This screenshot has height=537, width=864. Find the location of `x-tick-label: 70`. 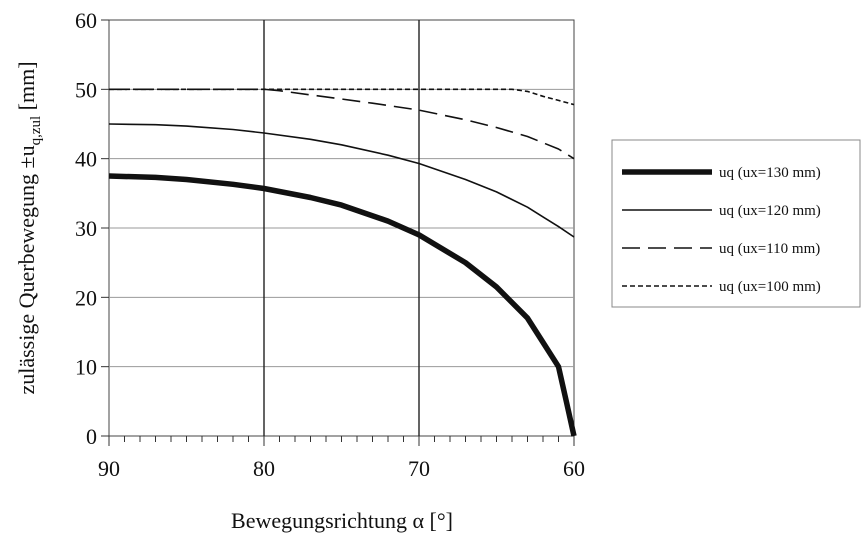

x-tick-label: 70 is located at coordinates (419, 468).